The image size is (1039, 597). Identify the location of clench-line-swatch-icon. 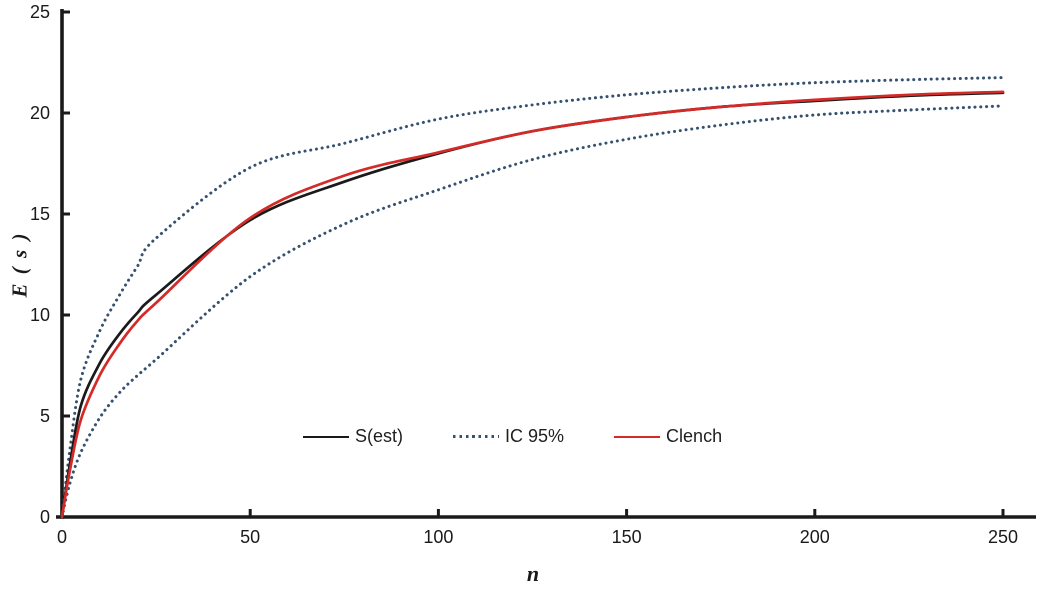
(637, 436).